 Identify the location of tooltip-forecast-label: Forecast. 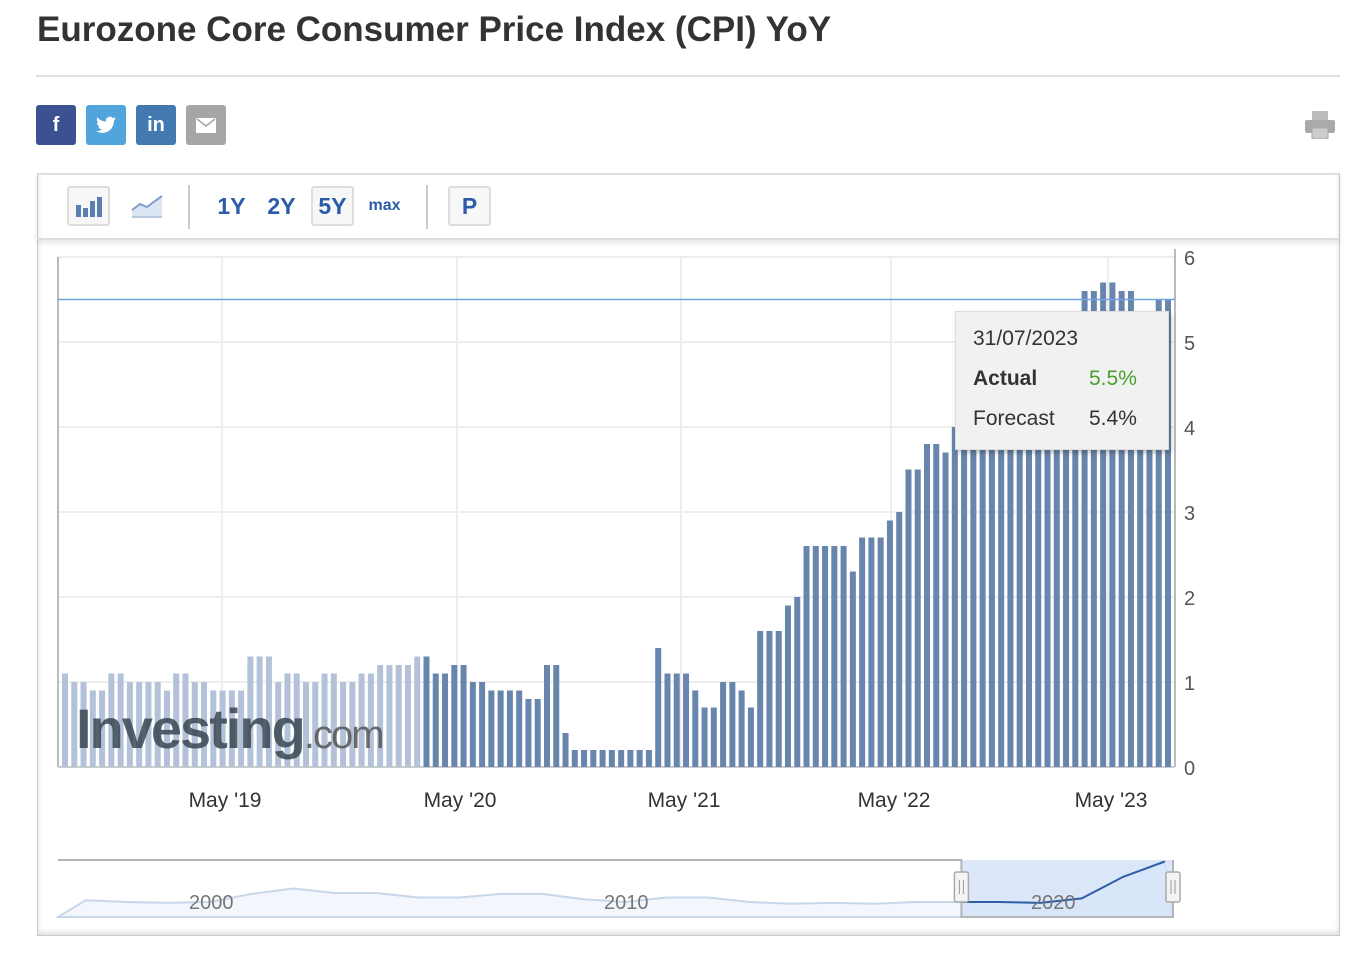
(1014, 418).